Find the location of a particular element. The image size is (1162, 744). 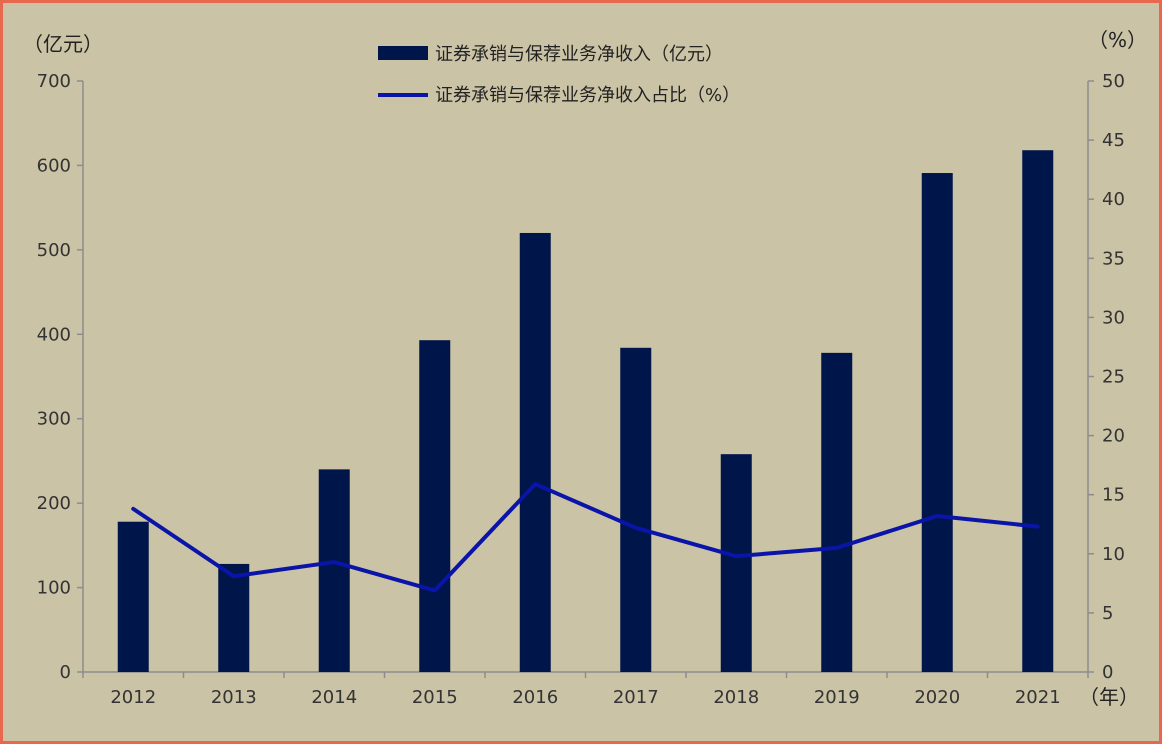

left-tick-label: 100 is located at coordinates (54, 588).